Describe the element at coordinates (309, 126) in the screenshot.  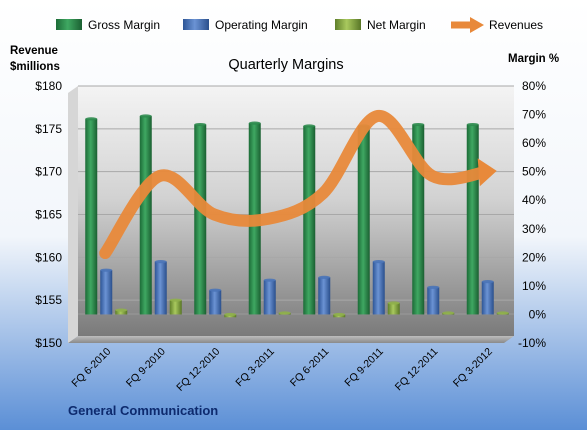
I see `bar-gross-margin-fq-6-2011-cap` at that location.